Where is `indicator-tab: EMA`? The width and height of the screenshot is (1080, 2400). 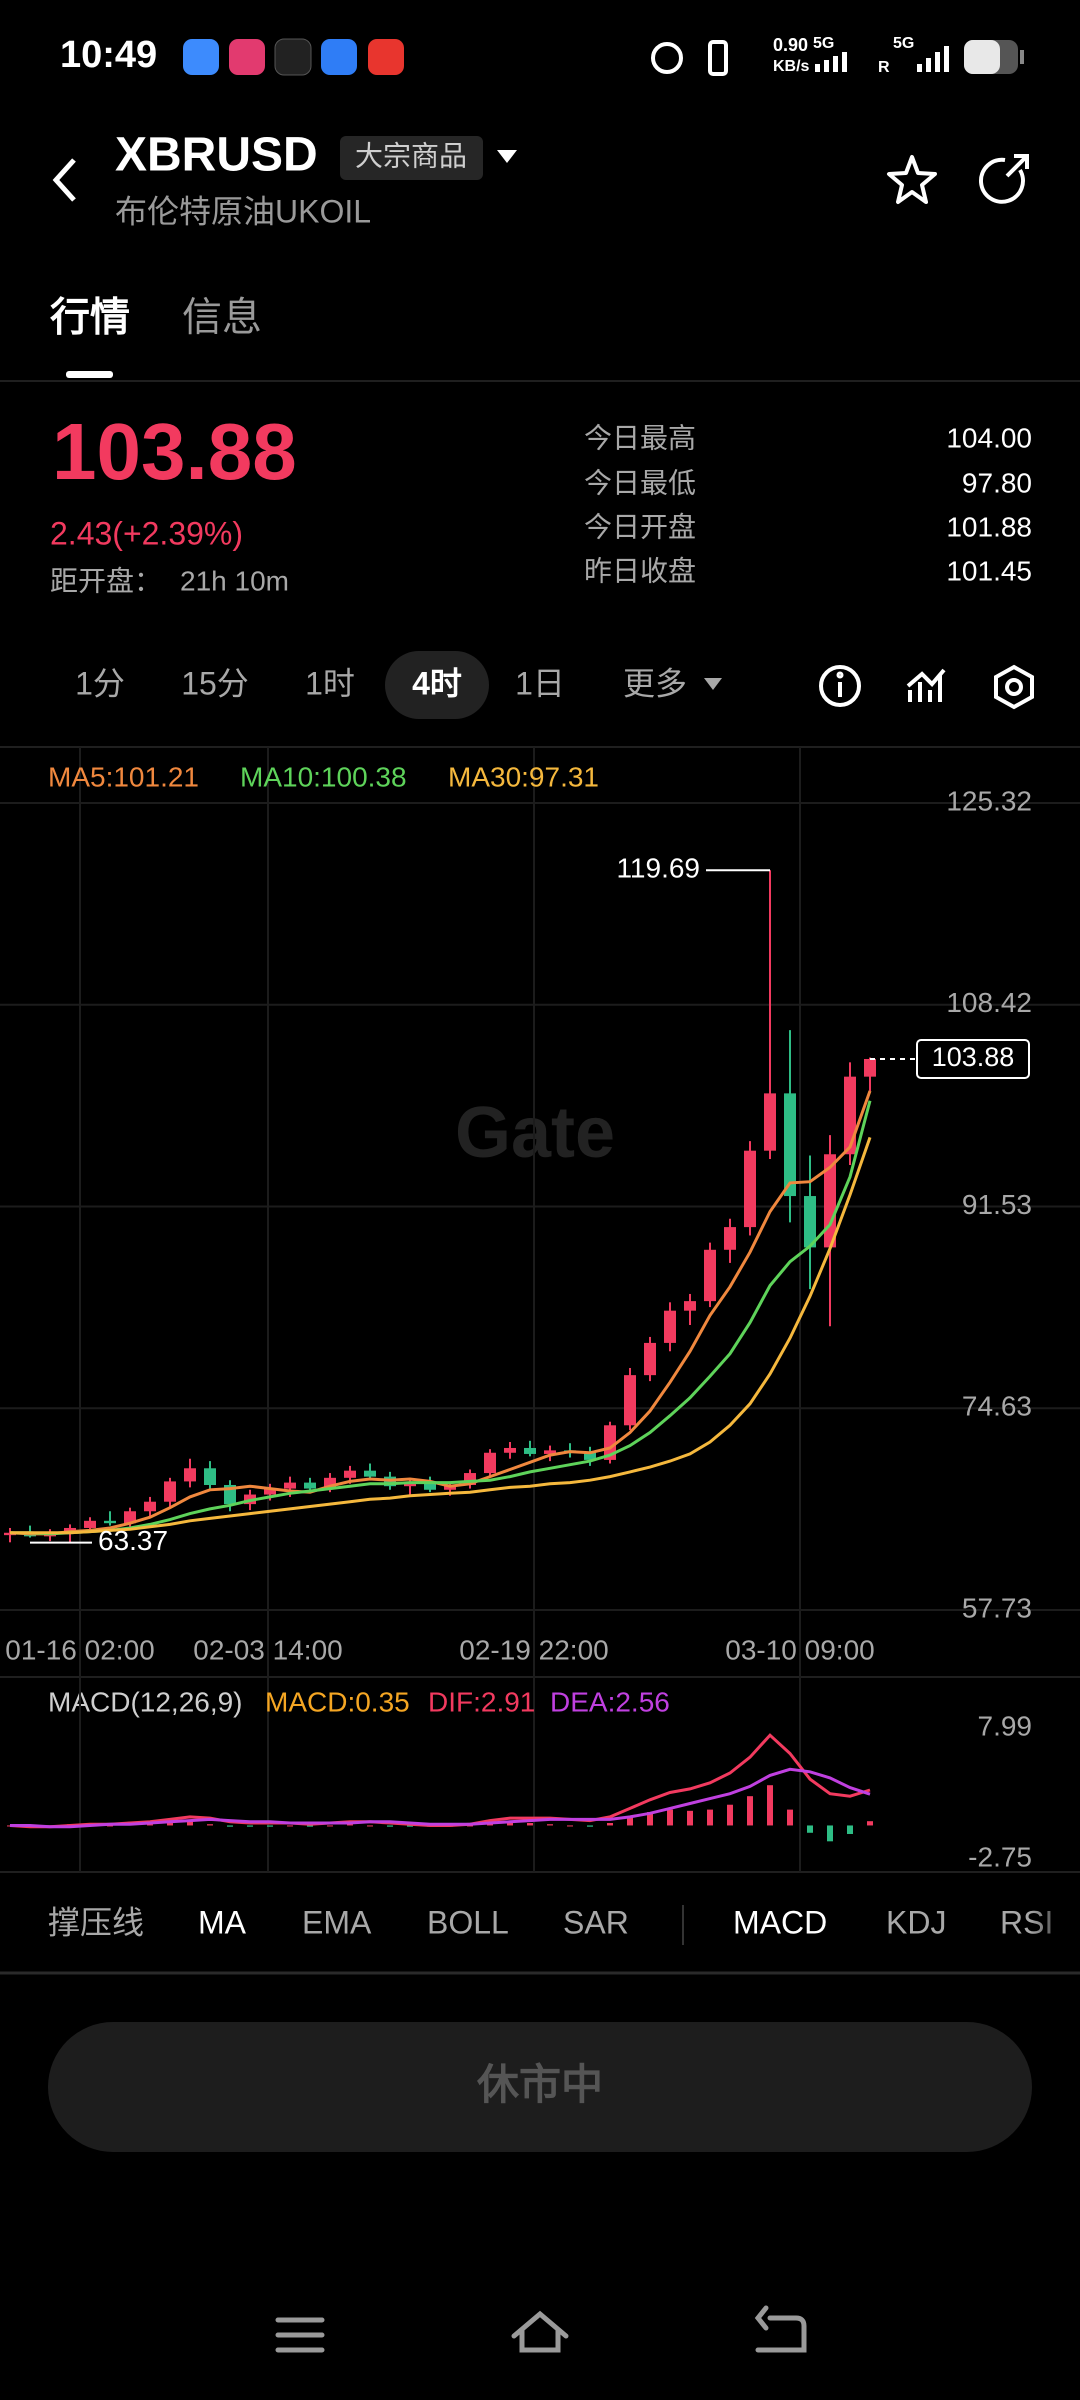 indicator-tab: EMA is located at coordinates (337, 1922).